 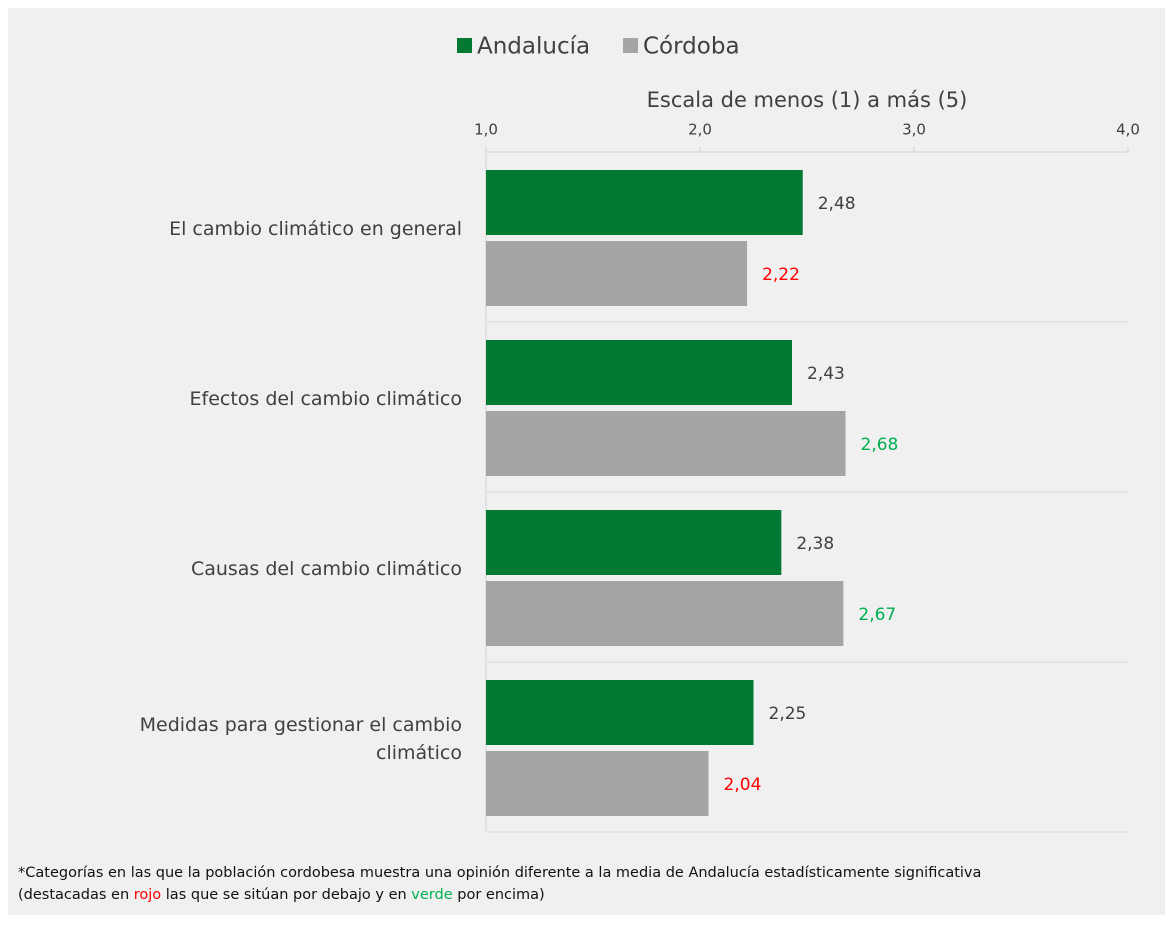 I want to click on legend-label: Córdoba, so click(x=691, y=47).